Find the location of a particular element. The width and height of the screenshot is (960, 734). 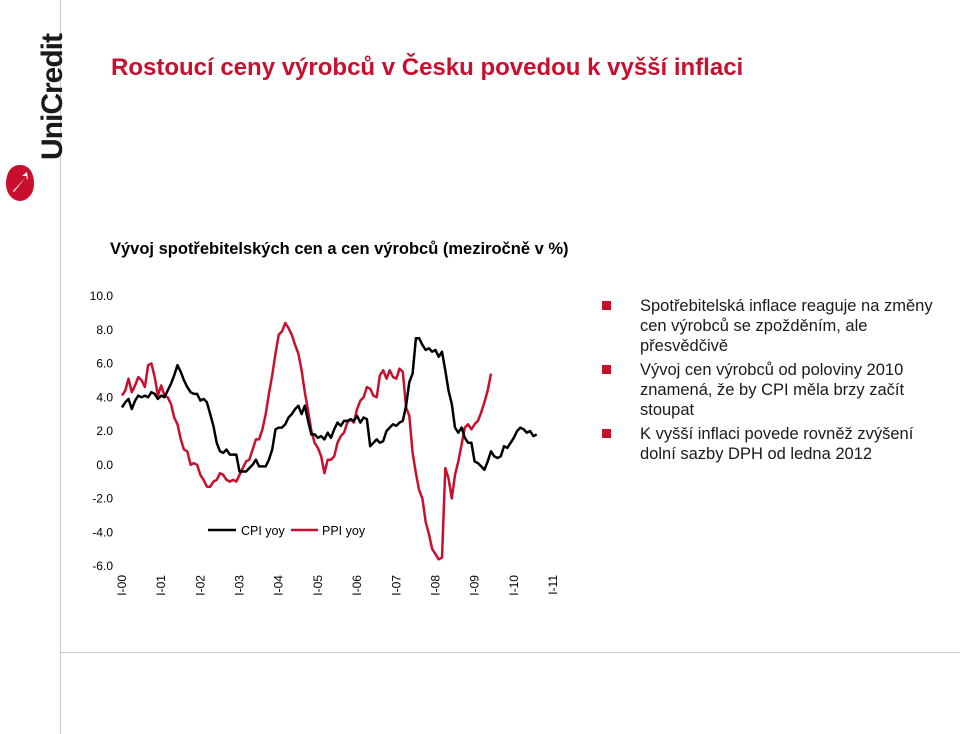

series-line-cpi is located at coordinates (329, 404).